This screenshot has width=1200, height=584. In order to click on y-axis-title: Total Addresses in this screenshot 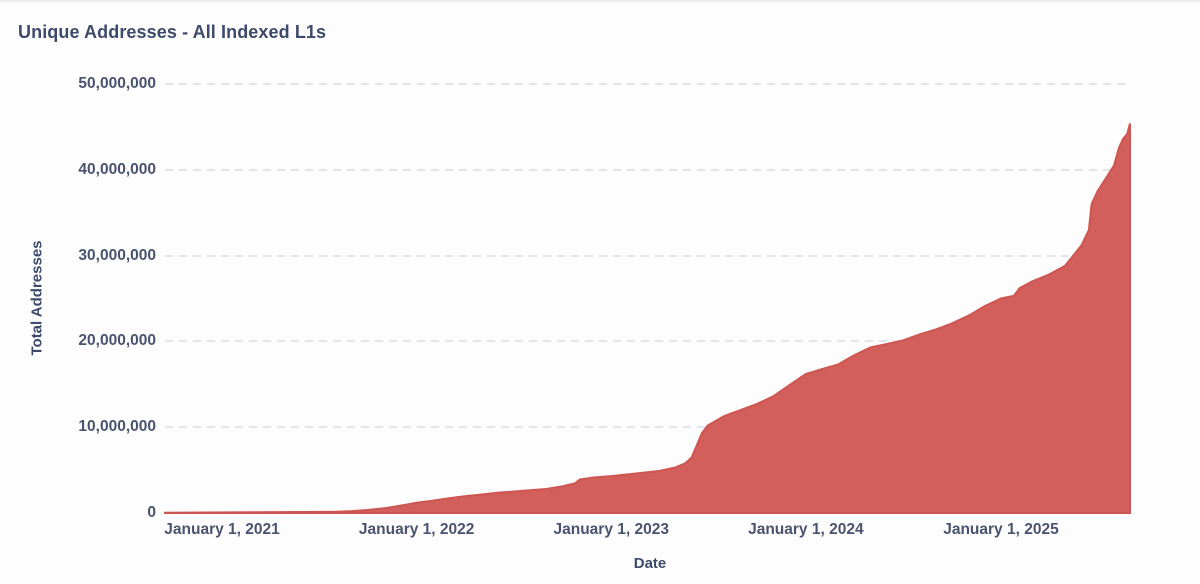, I will do `click(37, 298)`.